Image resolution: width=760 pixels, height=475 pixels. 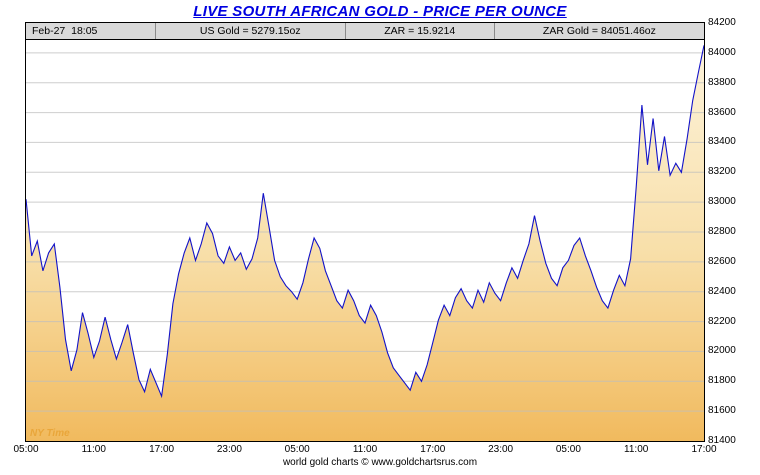 I want to click on y-tick-label: 81800, so click(x=722, y=381).